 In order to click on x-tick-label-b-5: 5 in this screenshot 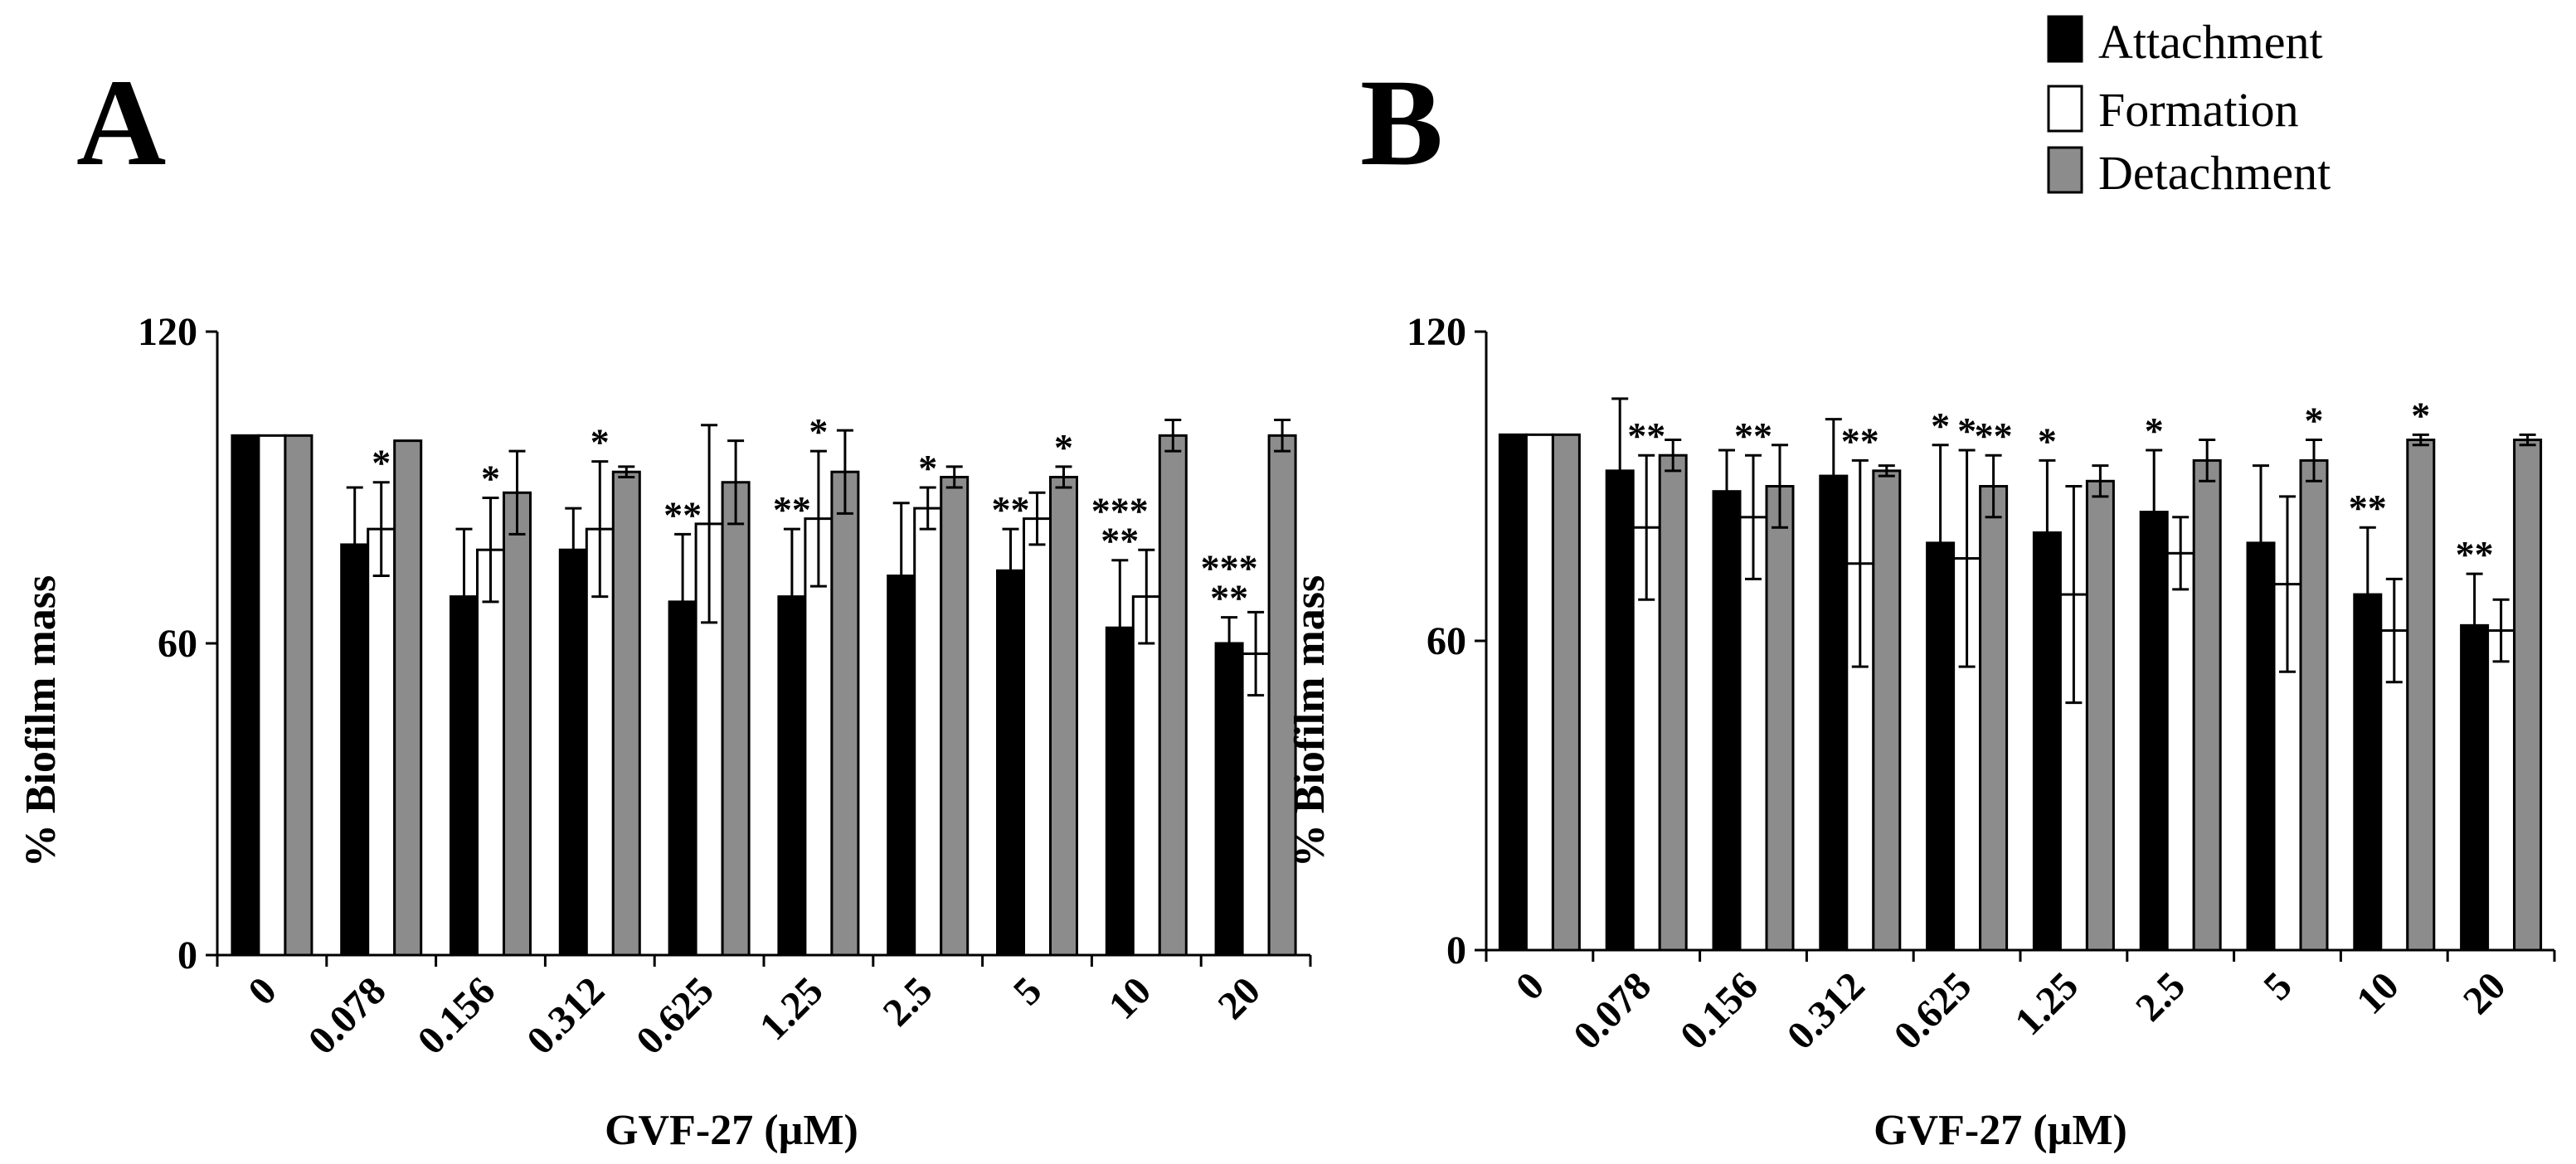, I will do `click(2277, 985)`.